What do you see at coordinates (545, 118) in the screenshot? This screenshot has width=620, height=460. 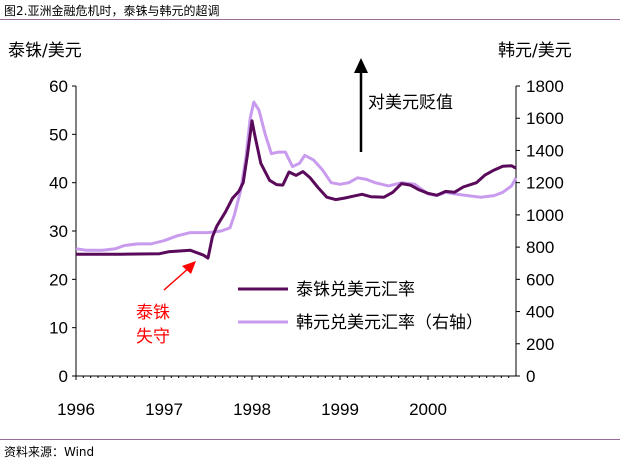 I see `right-tick-label: 1600` at bounding box center [545, 118].